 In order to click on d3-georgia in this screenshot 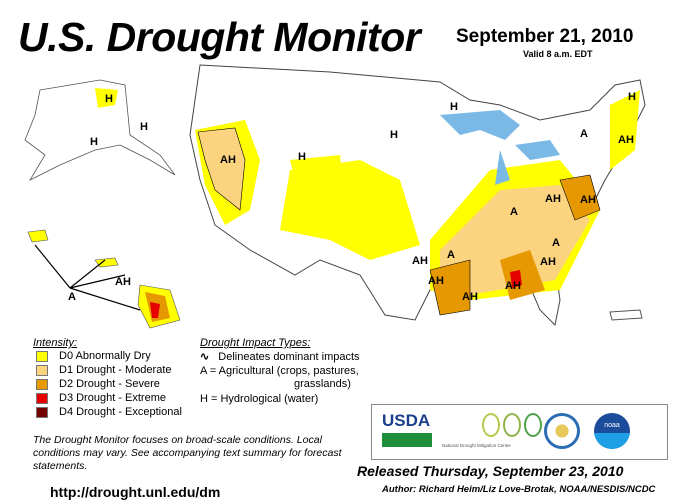, I will do `click(516, 279)`.